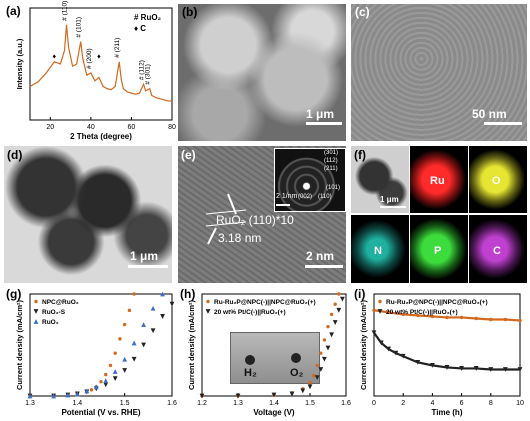 The height and width of the screenshot is (421, 530). What do you see at coordinates (148, 17) in the screenshot?
I see `legend-entry-a-0: # RuO₂` at bounding box center [148, 17].